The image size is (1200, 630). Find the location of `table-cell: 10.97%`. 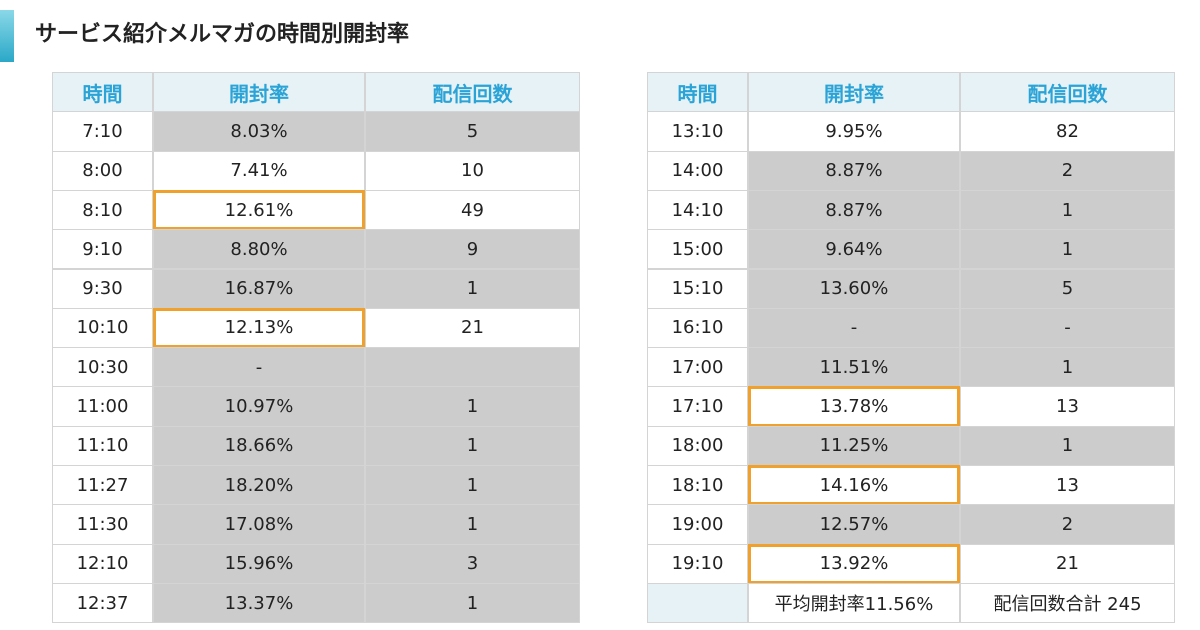

table-cell: 10.97% is located at coordinates (259, 406).